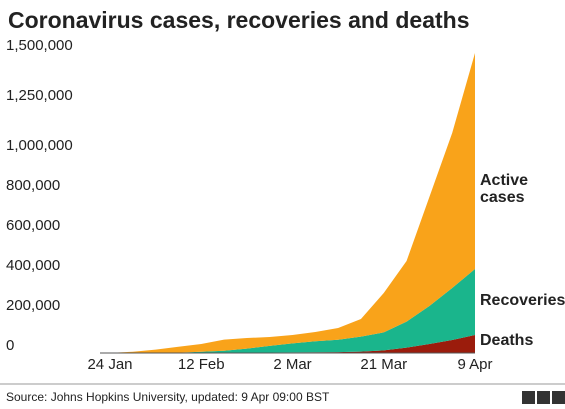 The height and width of the screenshot is (409, 565). Describe the element at coordinates (109, 364) in the screenshot. I see `x-tick-label: 24 Jan` at that location.